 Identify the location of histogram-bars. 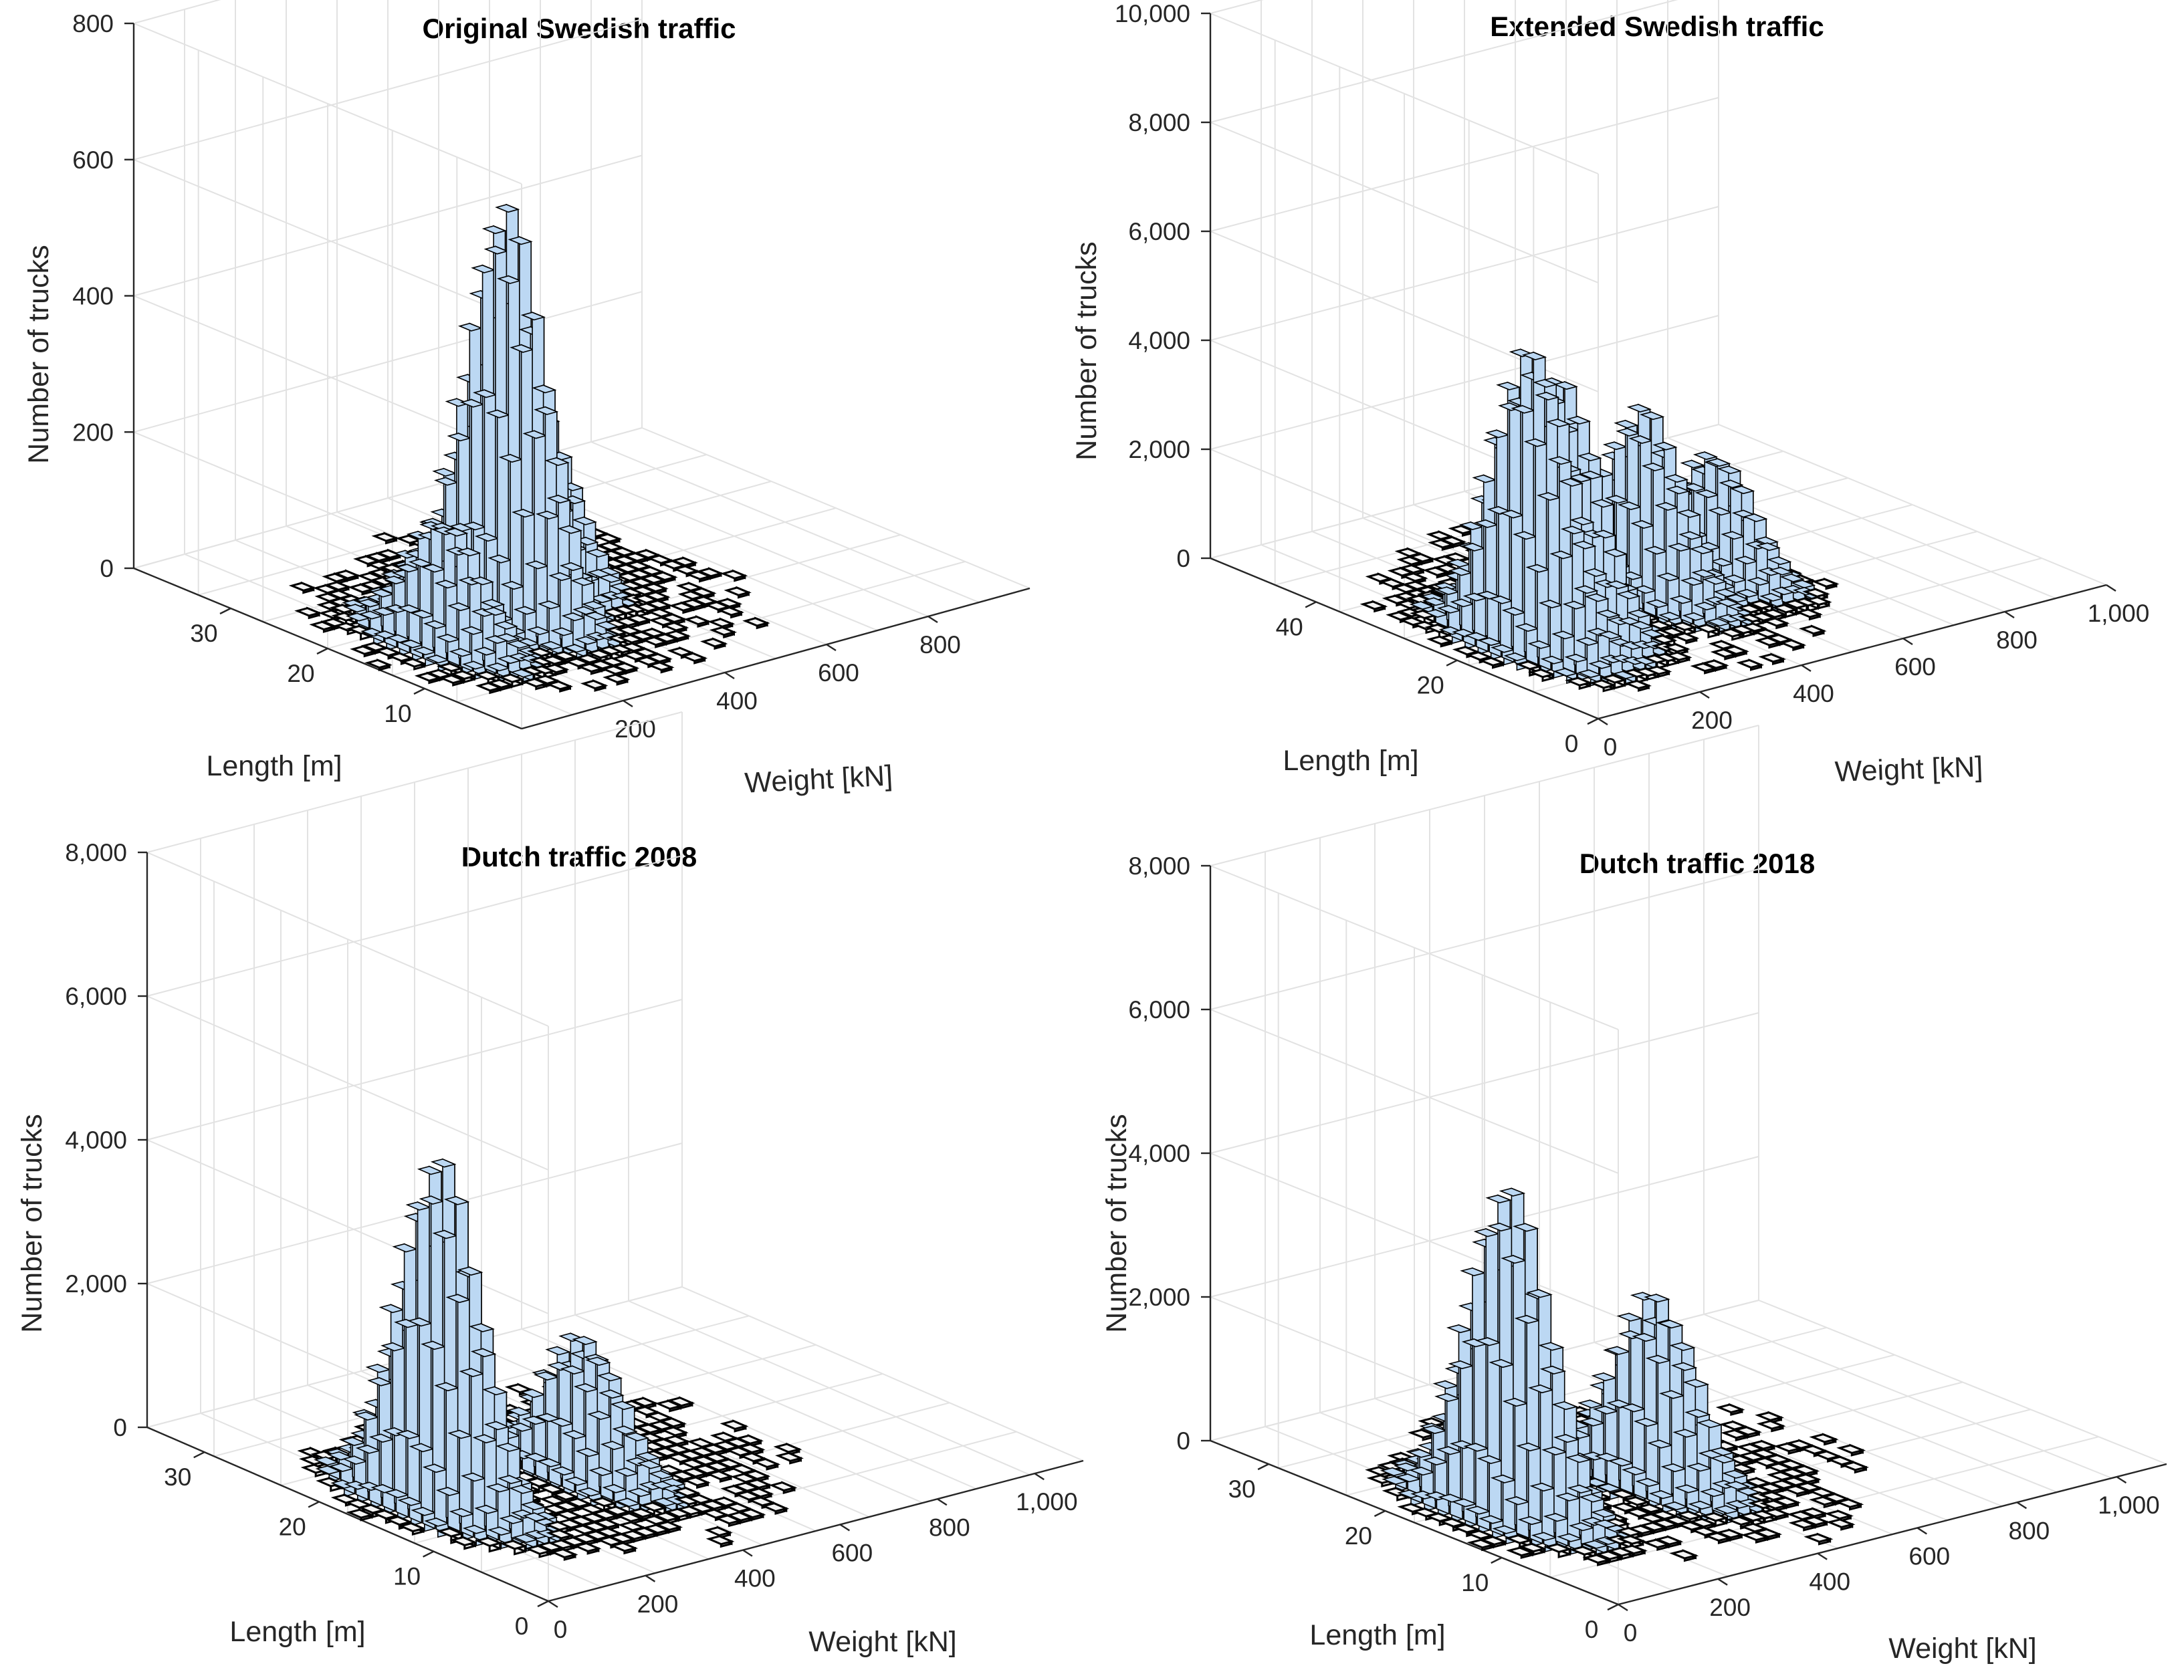
(550, 1359).